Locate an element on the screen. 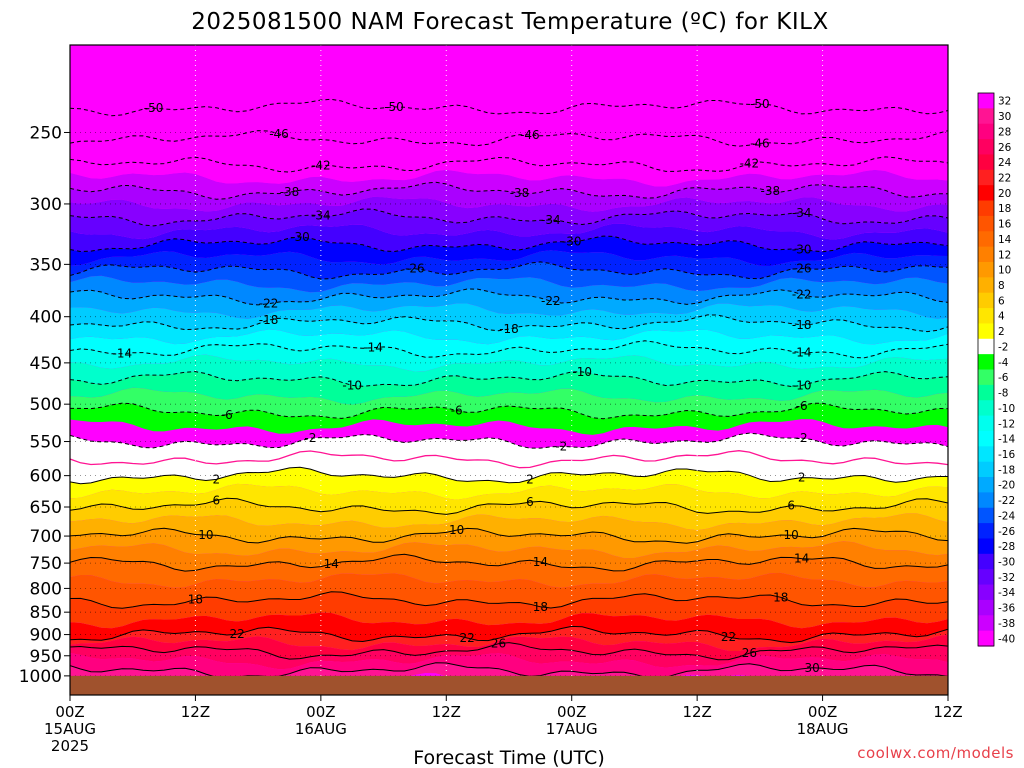 The height and width of the screenshot is (768, 1024). pressure-tick-label: 1000 is located at coordinates (40, 677).